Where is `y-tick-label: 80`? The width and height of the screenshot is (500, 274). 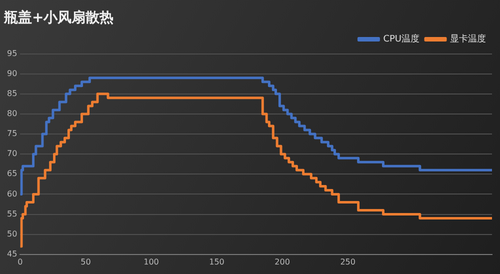 y-tick-label: 80 is located at coordinates (12, 113).